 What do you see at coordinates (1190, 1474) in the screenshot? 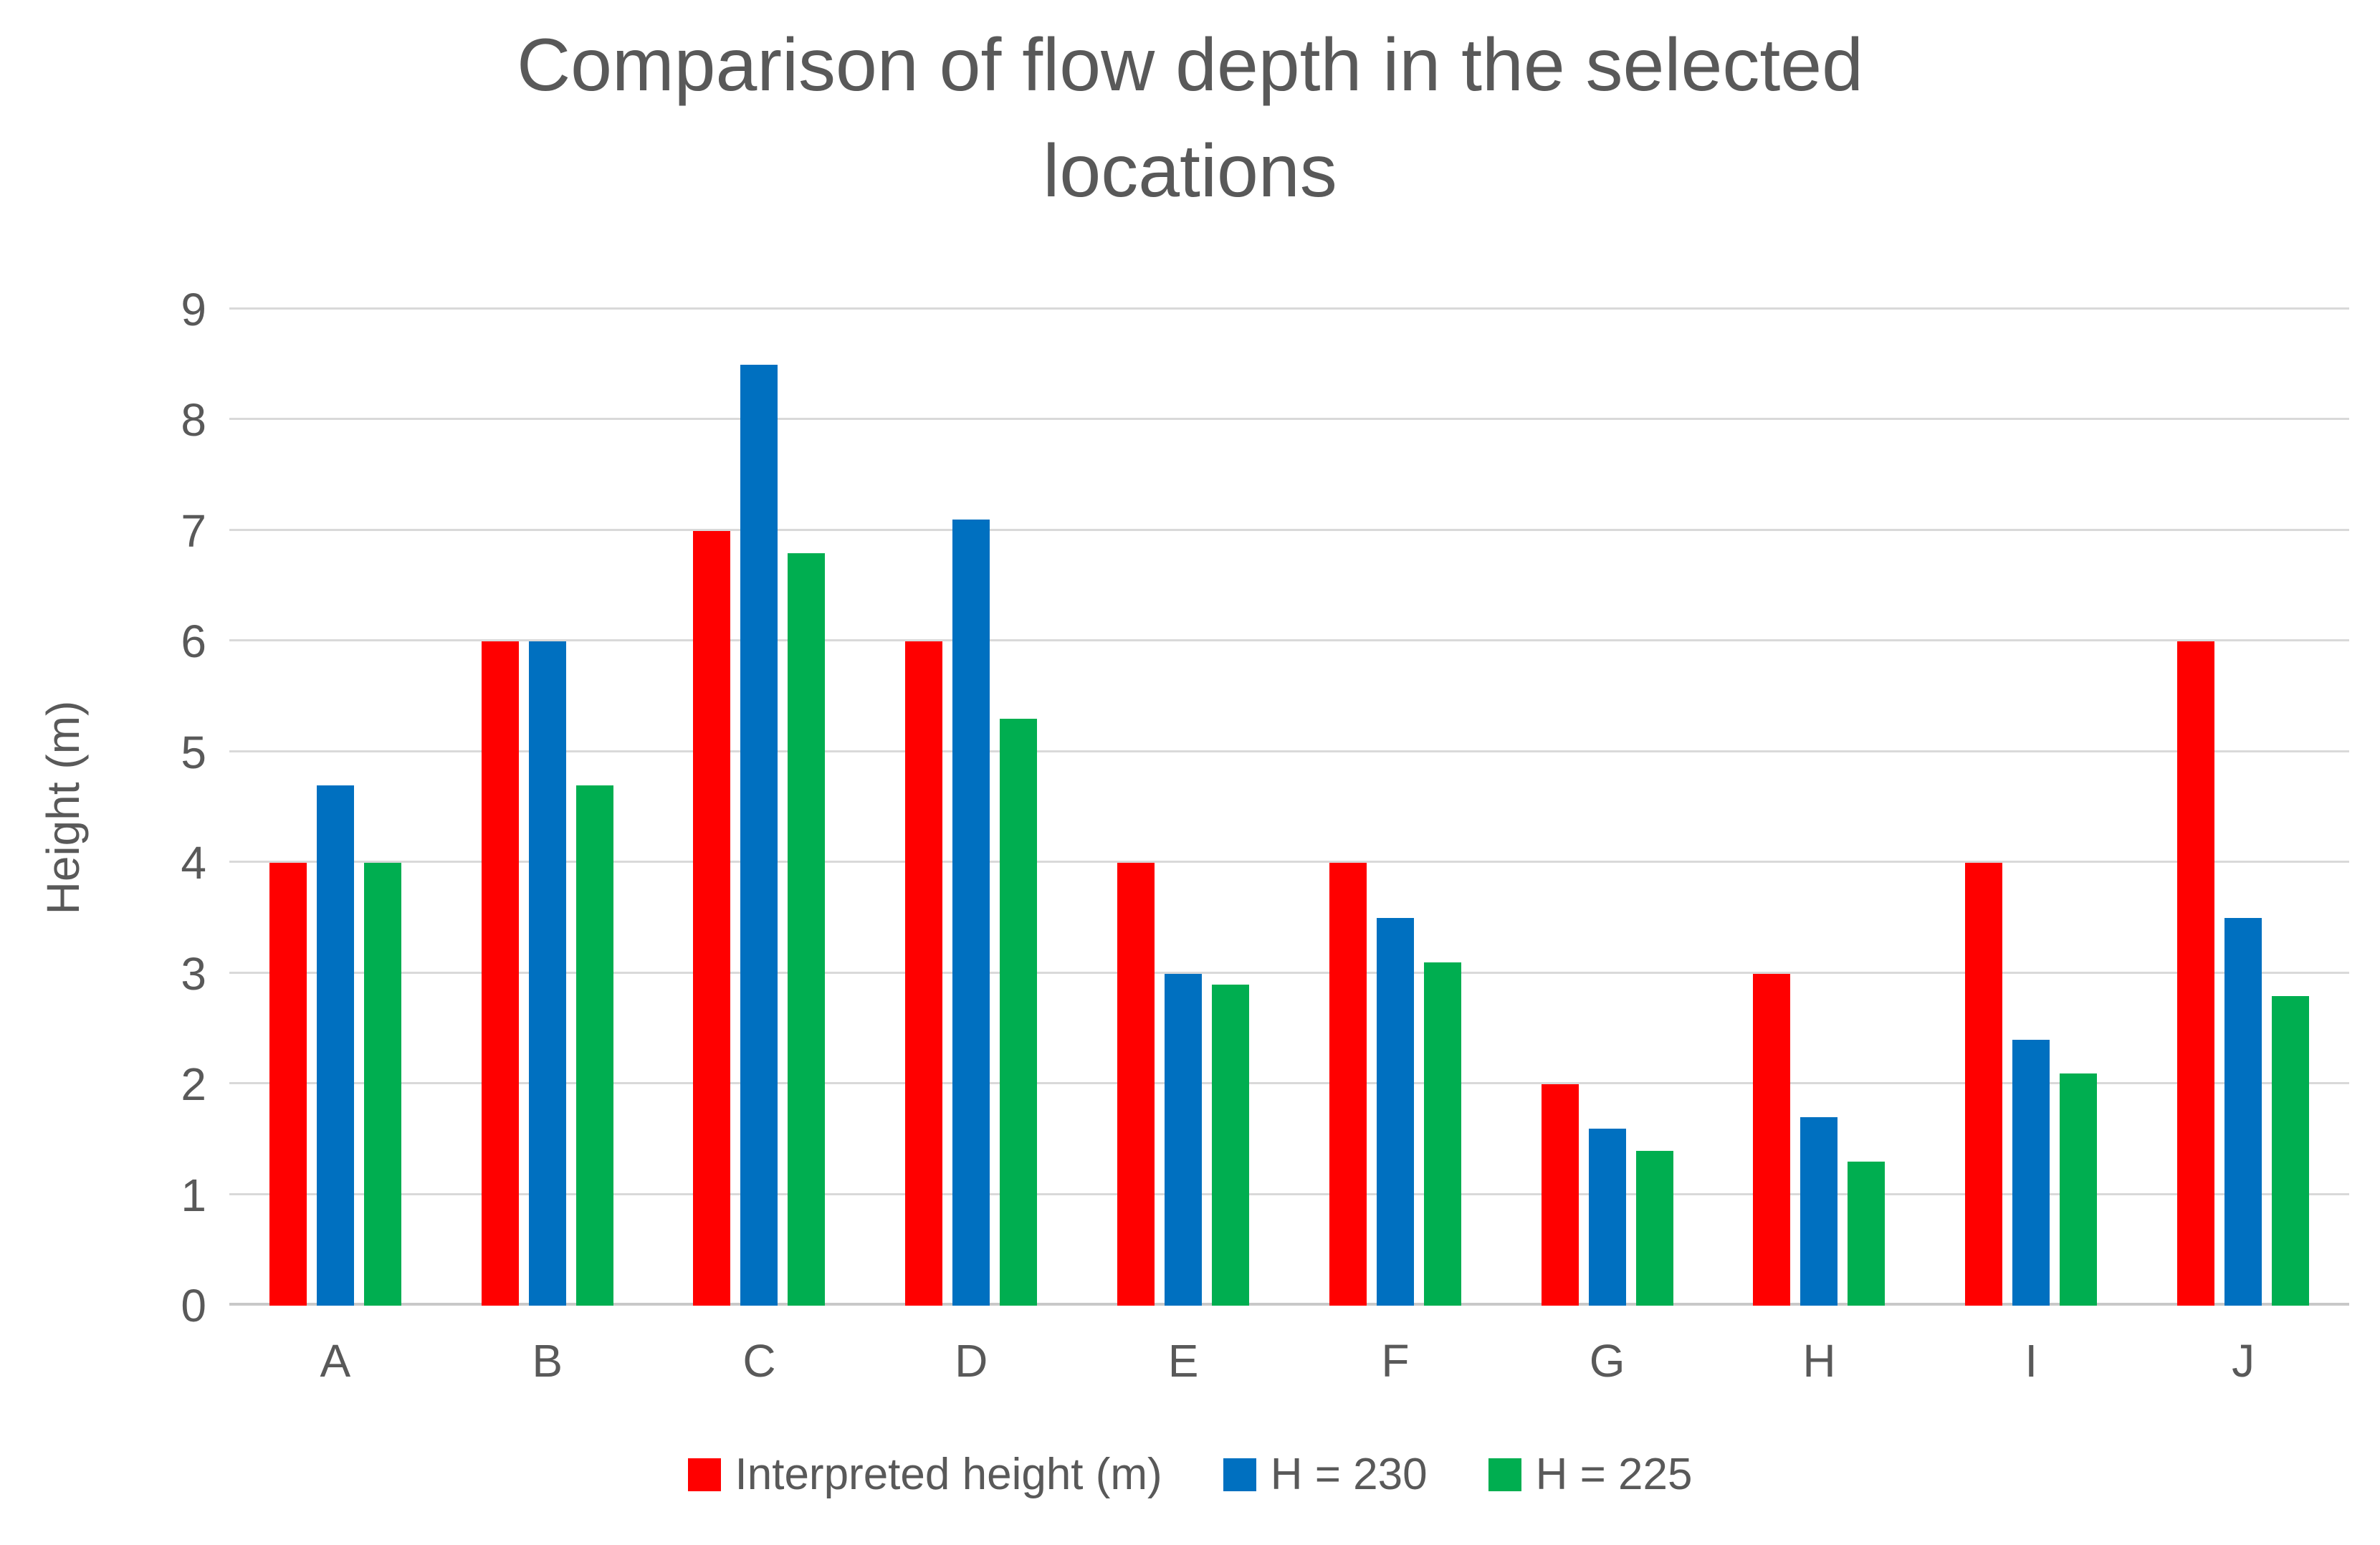
I see `legend: Interpreted height (m) H = 230 H = 225` at bounding box center [1190, 1474].